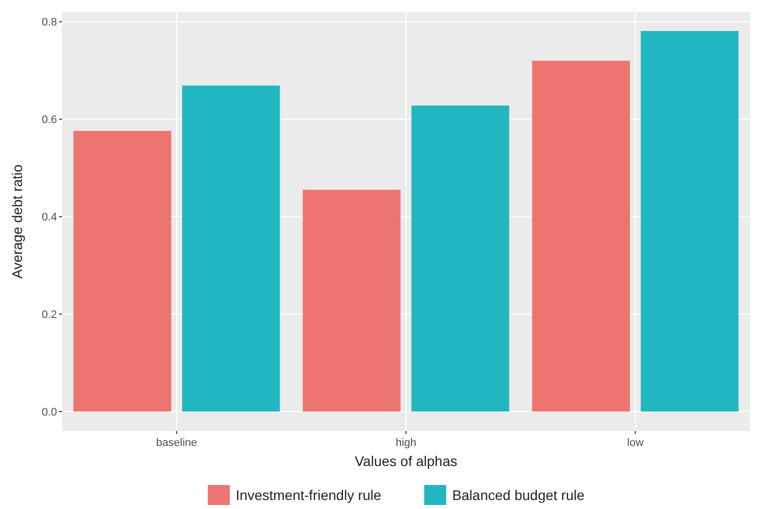 The height and width of the screenshot is (509, 758). Describe the element at coordinates (406, 461) in the screenshot. I see `x-axis-title: Values of alphas` at that location.